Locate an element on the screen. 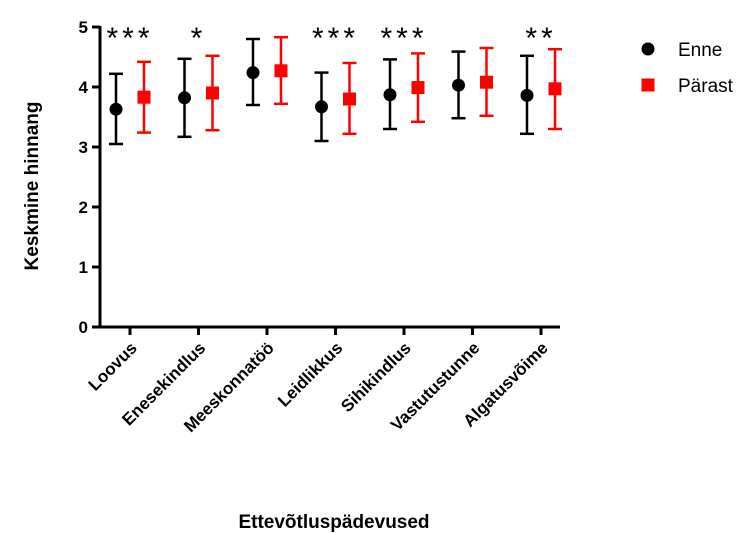 The width and height of the screenshot is (756, 533). y-tick-label: 1 is located at coordinates (83, 267).